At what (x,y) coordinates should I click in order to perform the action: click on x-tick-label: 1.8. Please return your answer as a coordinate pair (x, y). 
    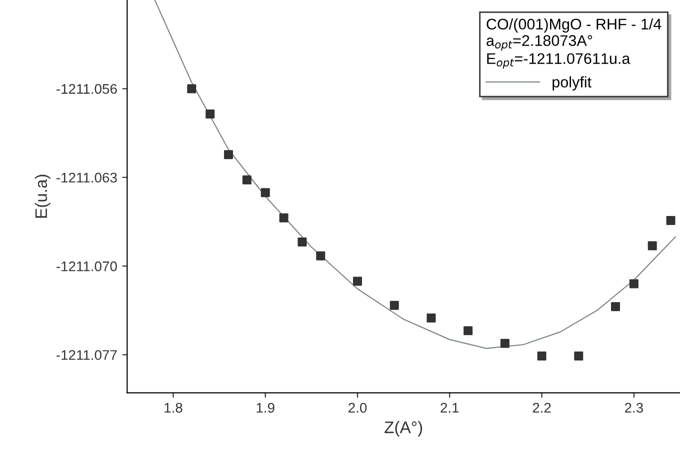
    Looking at the image, I should click on (173, 407).